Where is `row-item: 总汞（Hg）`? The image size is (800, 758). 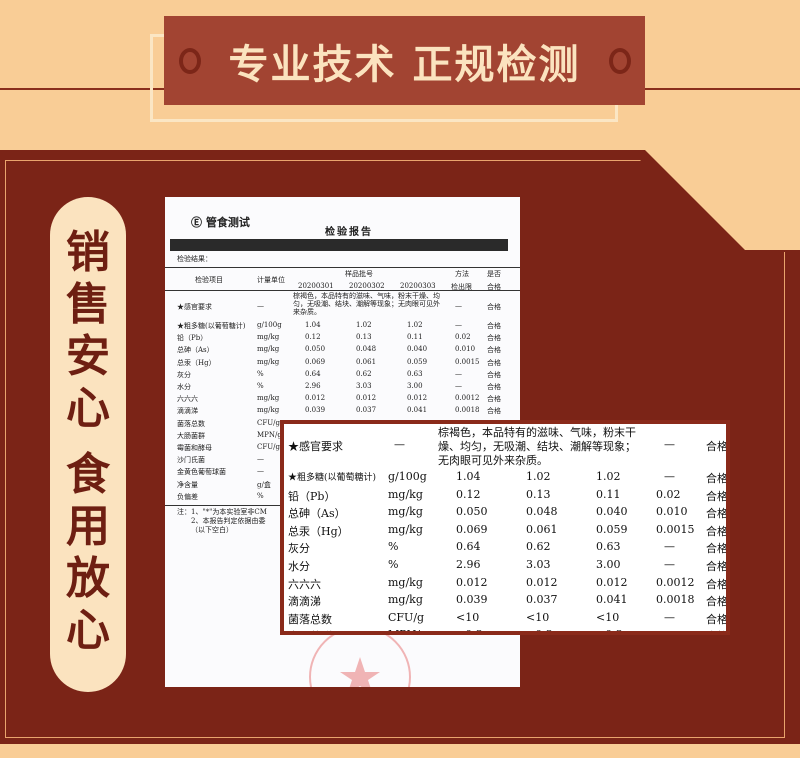 row-item: 总汞（Hg） is located at coordinates (196, 362).